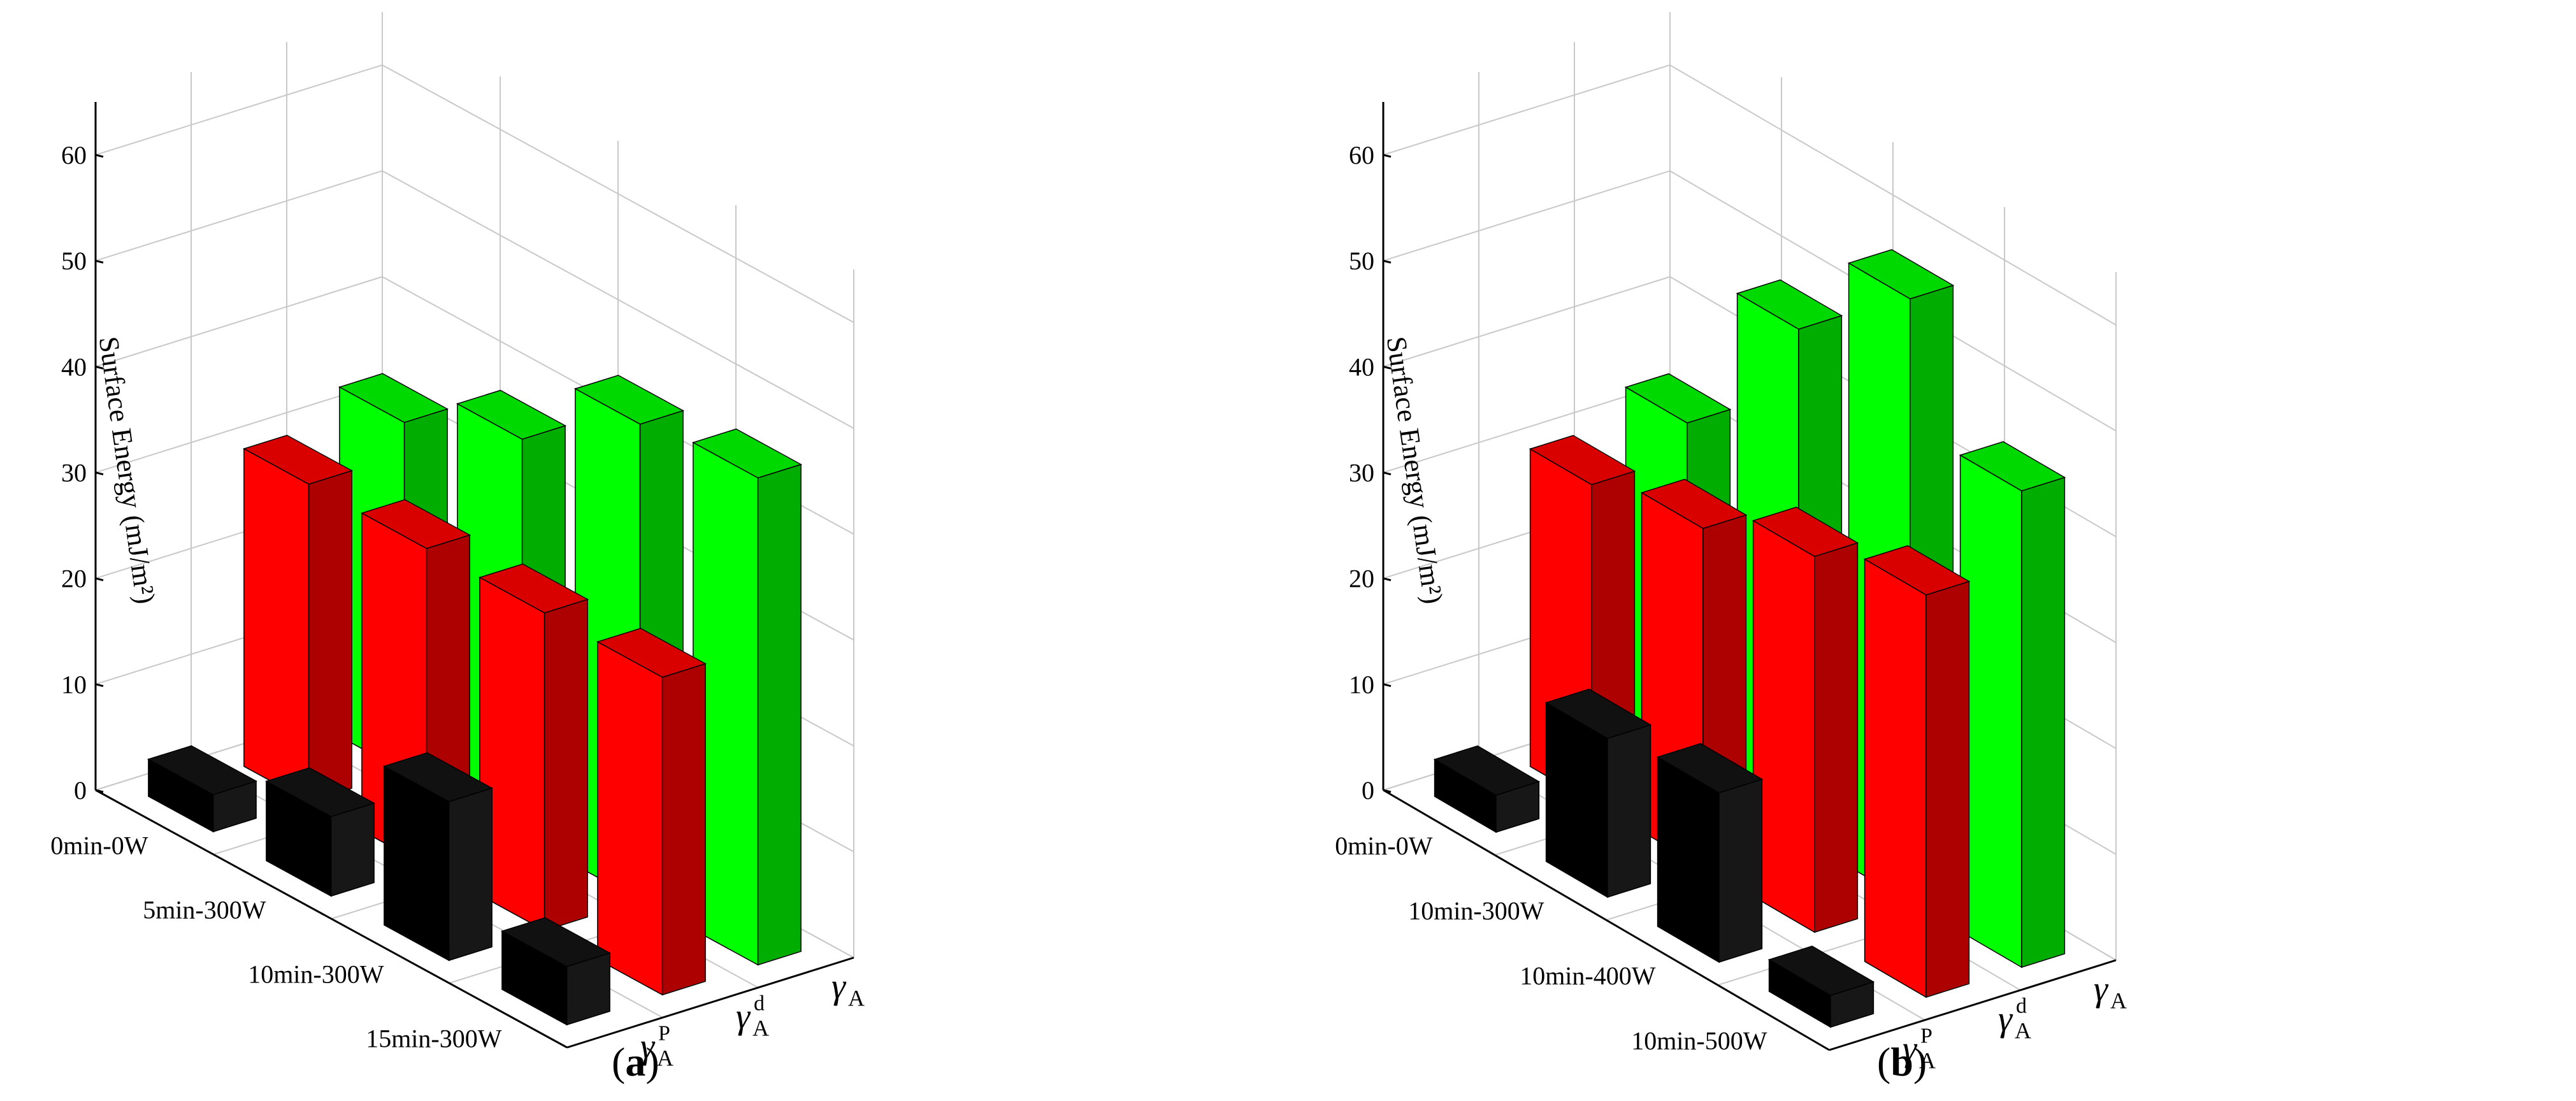 Image resolution: width=2576 pixels, height=1101 pixels. Describe the element at coordinates (204, 910) in the screenshot. I see `category-label: 5min-300W` at that location.